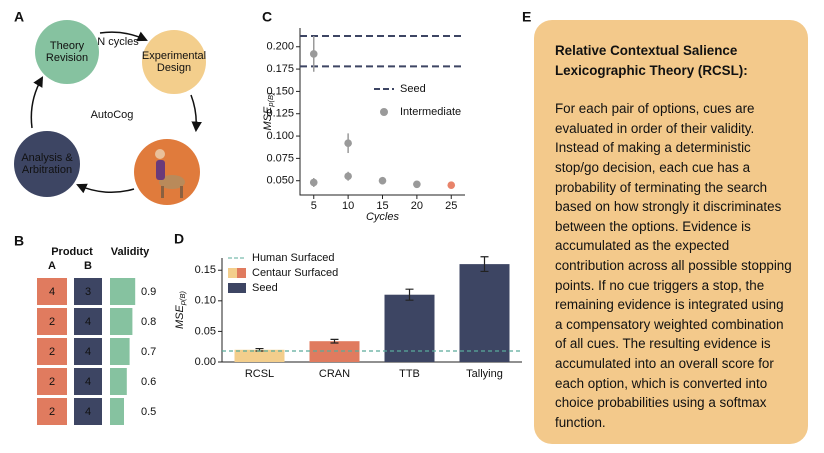 This screenshot has height=453, width=824. I want to click on axes, so click(382, 112).